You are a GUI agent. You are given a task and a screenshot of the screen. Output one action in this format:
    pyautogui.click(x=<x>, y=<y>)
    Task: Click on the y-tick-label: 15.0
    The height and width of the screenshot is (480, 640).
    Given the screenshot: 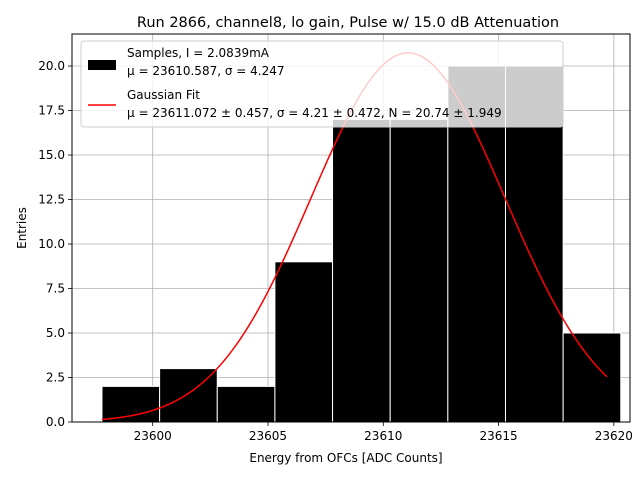 What is the action you would take?
    pyautogui.click(x=51, y=155)
    